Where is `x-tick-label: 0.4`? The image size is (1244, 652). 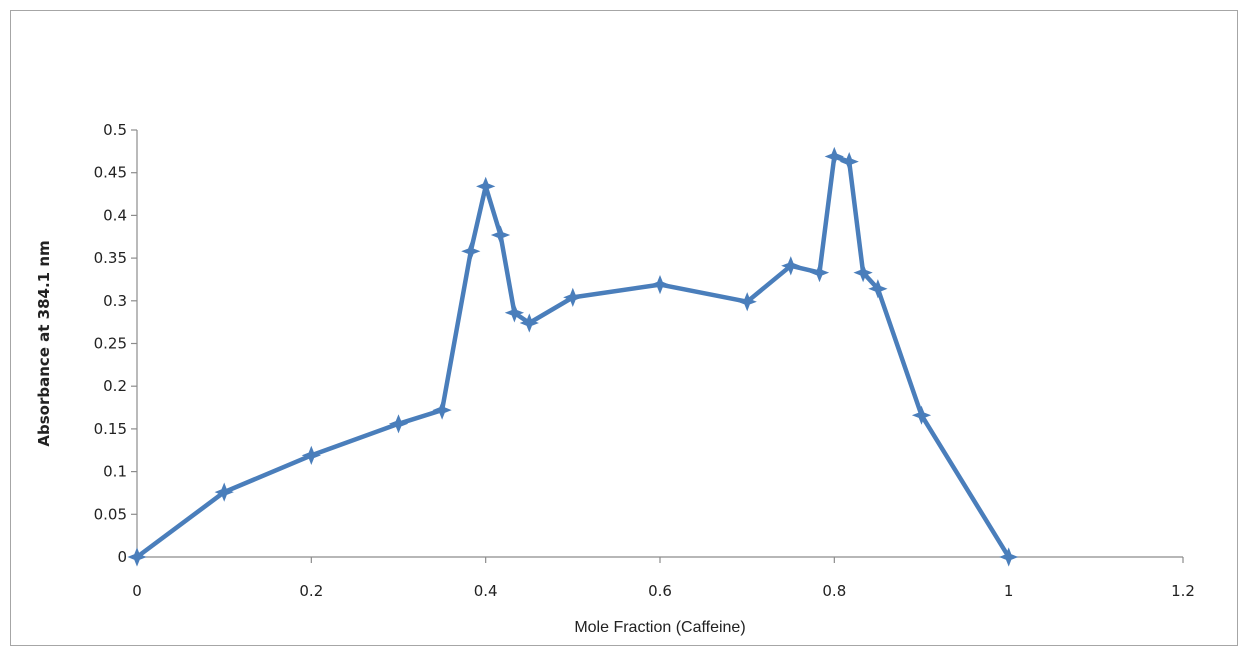
x-tick-label: 0.4 is located at coordinates (486, 591).